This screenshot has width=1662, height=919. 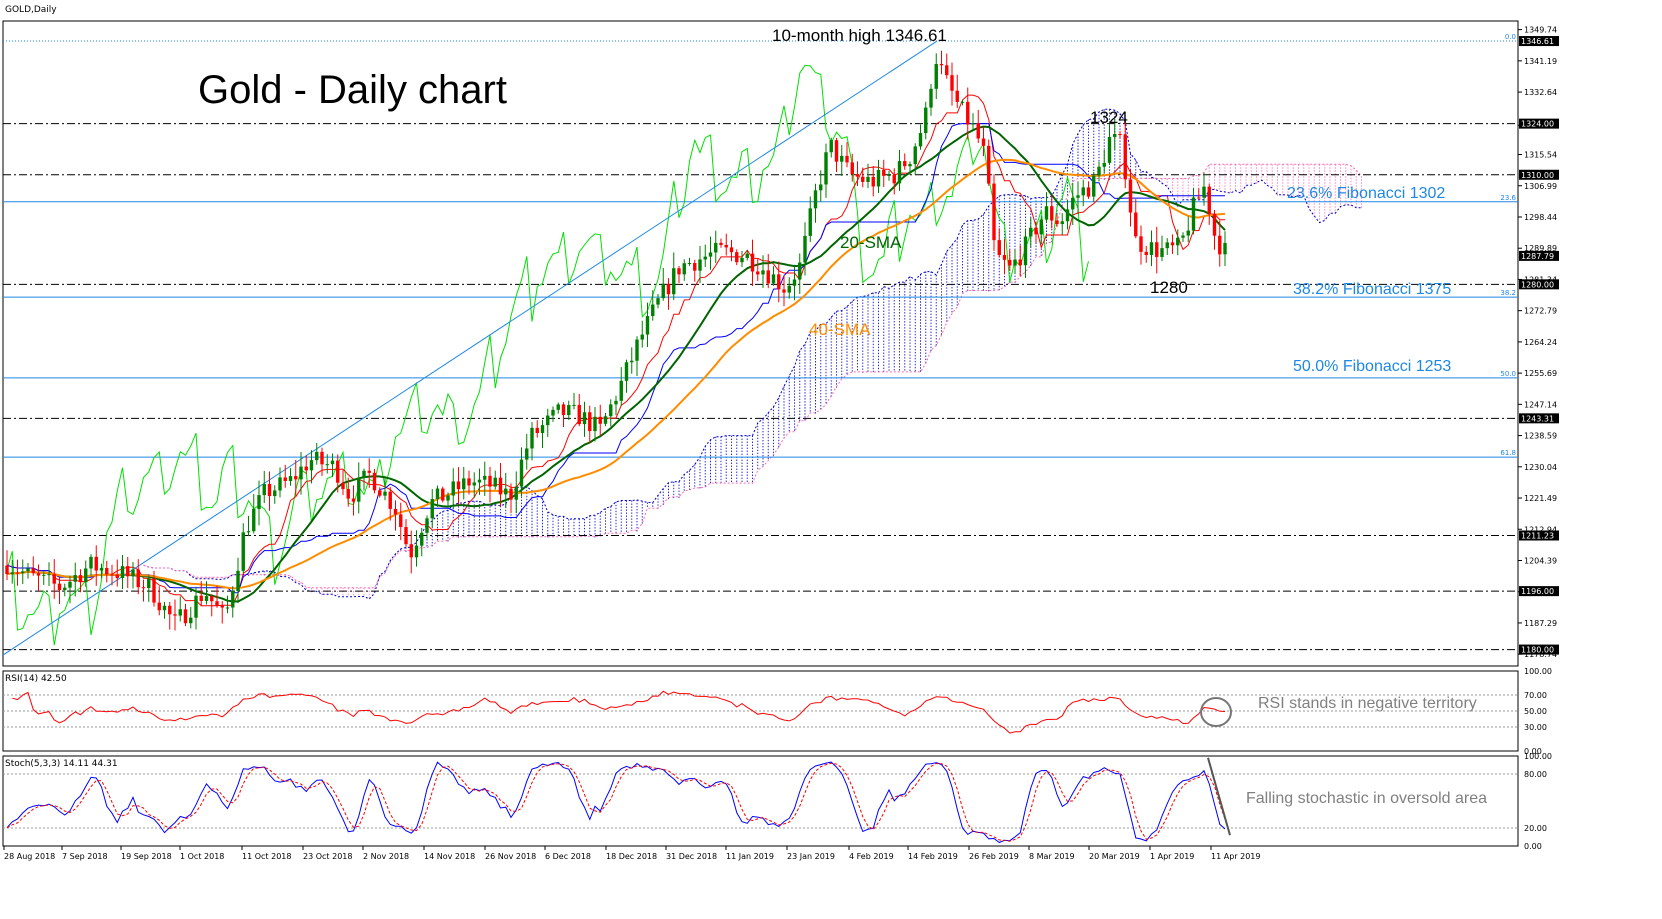 I want to click on price-tag-label: 1346.61, so click(x=1537, y=41).